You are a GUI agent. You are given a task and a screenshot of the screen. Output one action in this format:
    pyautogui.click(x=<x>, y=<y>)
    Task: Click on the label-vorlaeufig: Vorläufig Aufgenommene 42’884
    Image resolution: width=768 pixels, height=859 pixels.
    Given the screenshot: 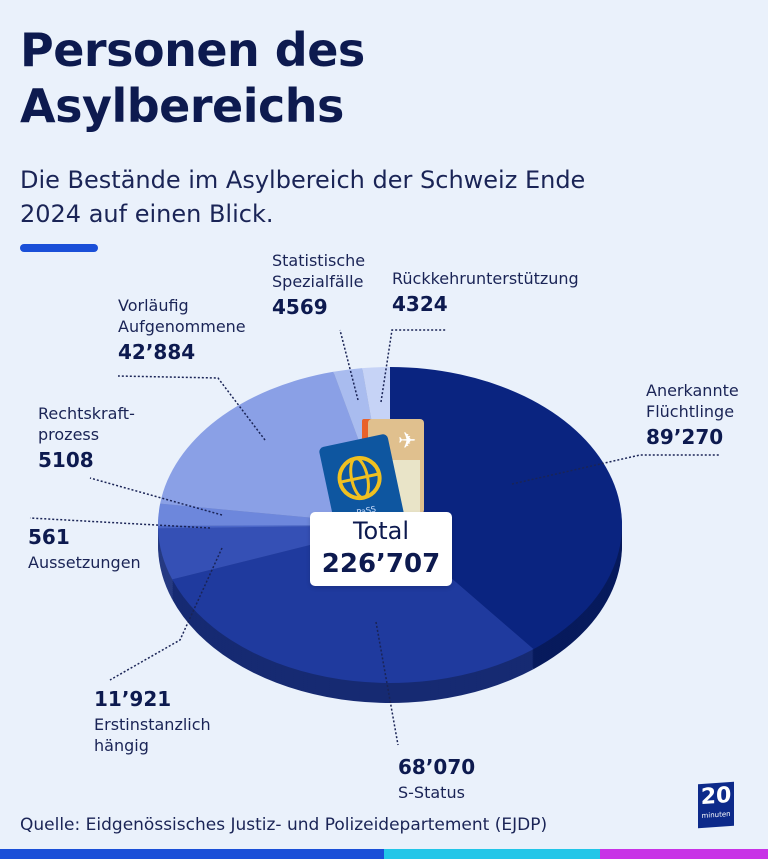 What is the action you would take?
    pyautogui.click(x=182, y=330)
    